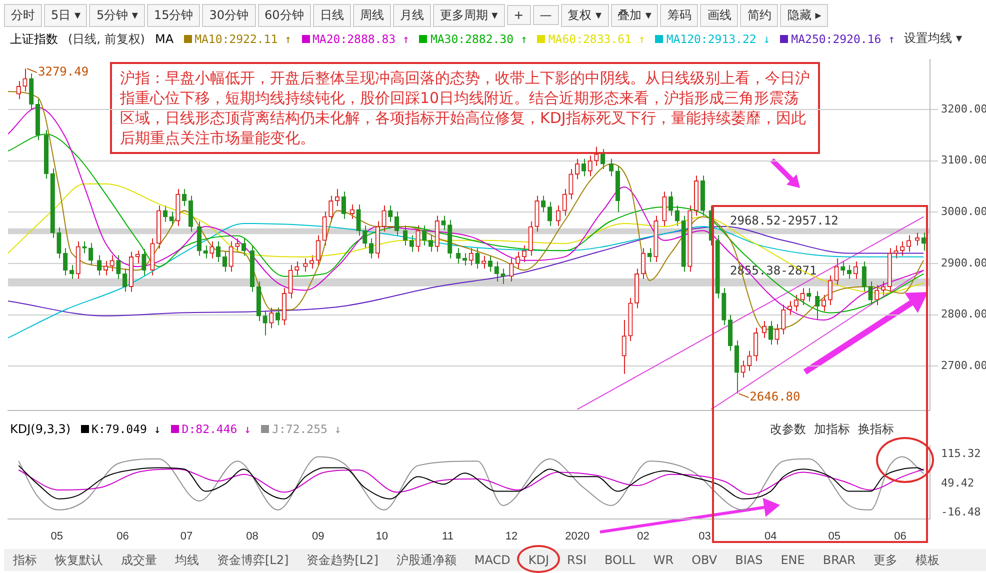  I want to click on annotation: 3279.49, so click(63, 71).